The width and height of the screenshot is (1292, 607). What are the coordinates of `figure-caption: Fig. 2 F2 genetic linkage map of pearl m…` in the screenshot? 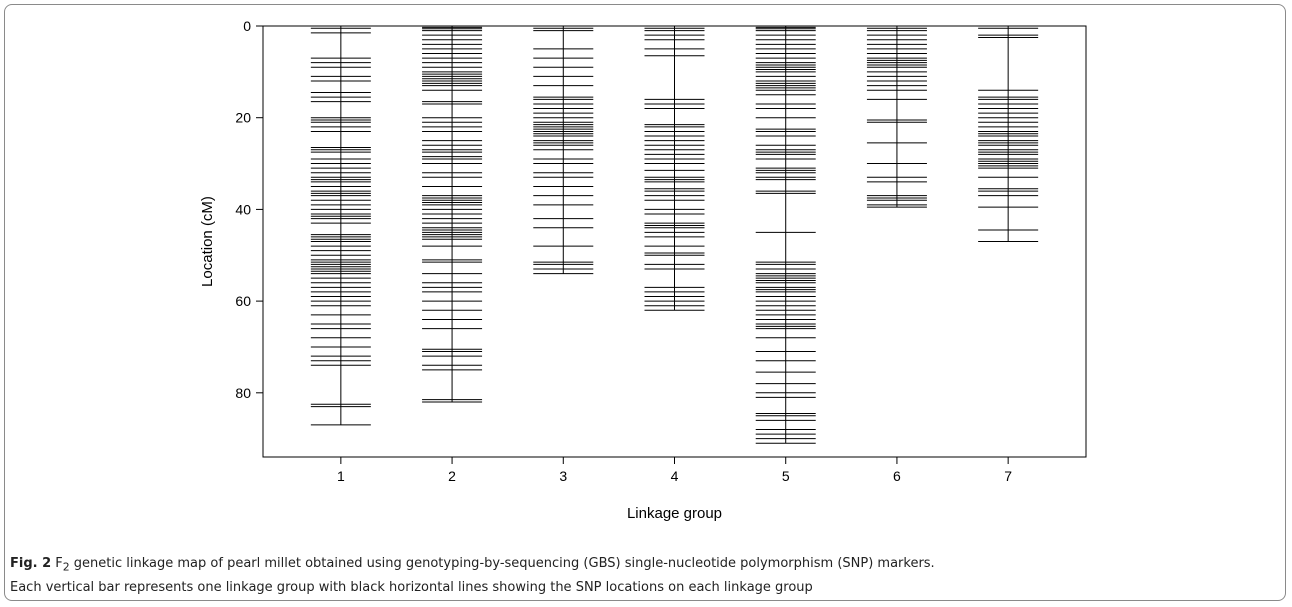 It's located at (645, 576).